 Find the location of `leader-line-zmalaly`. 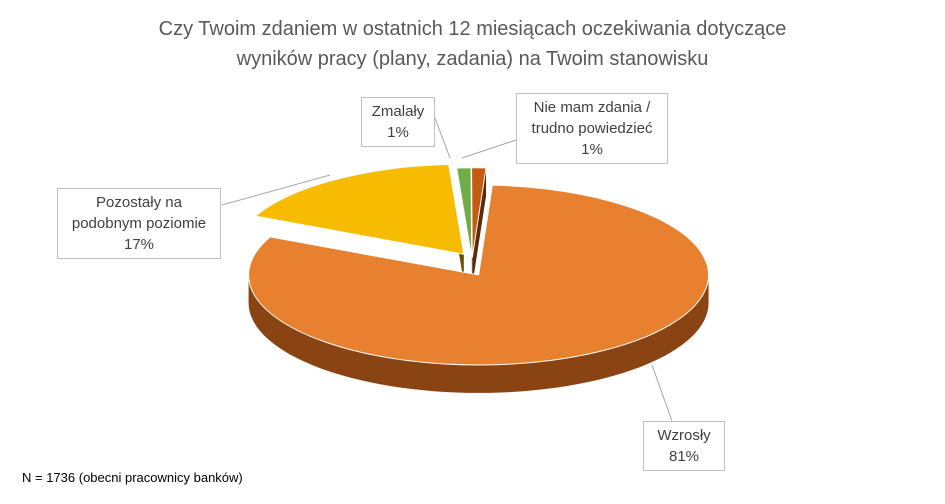

leader-line-zmalaly is located at coordinates (442, 138).